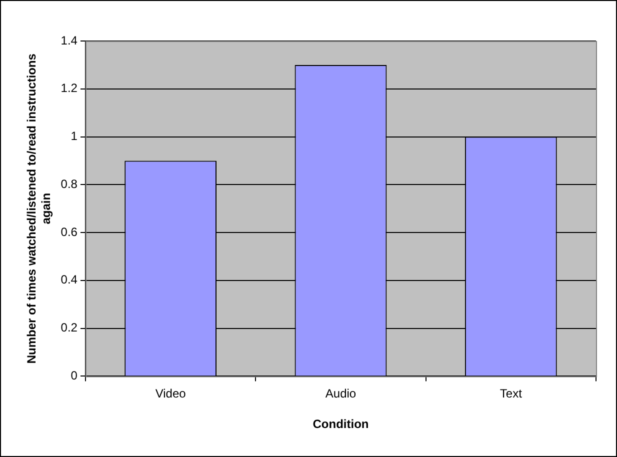  Describe the element at coordinates (340, 393) in the screenshot. I see `x-tick-label: Audio` at that location.